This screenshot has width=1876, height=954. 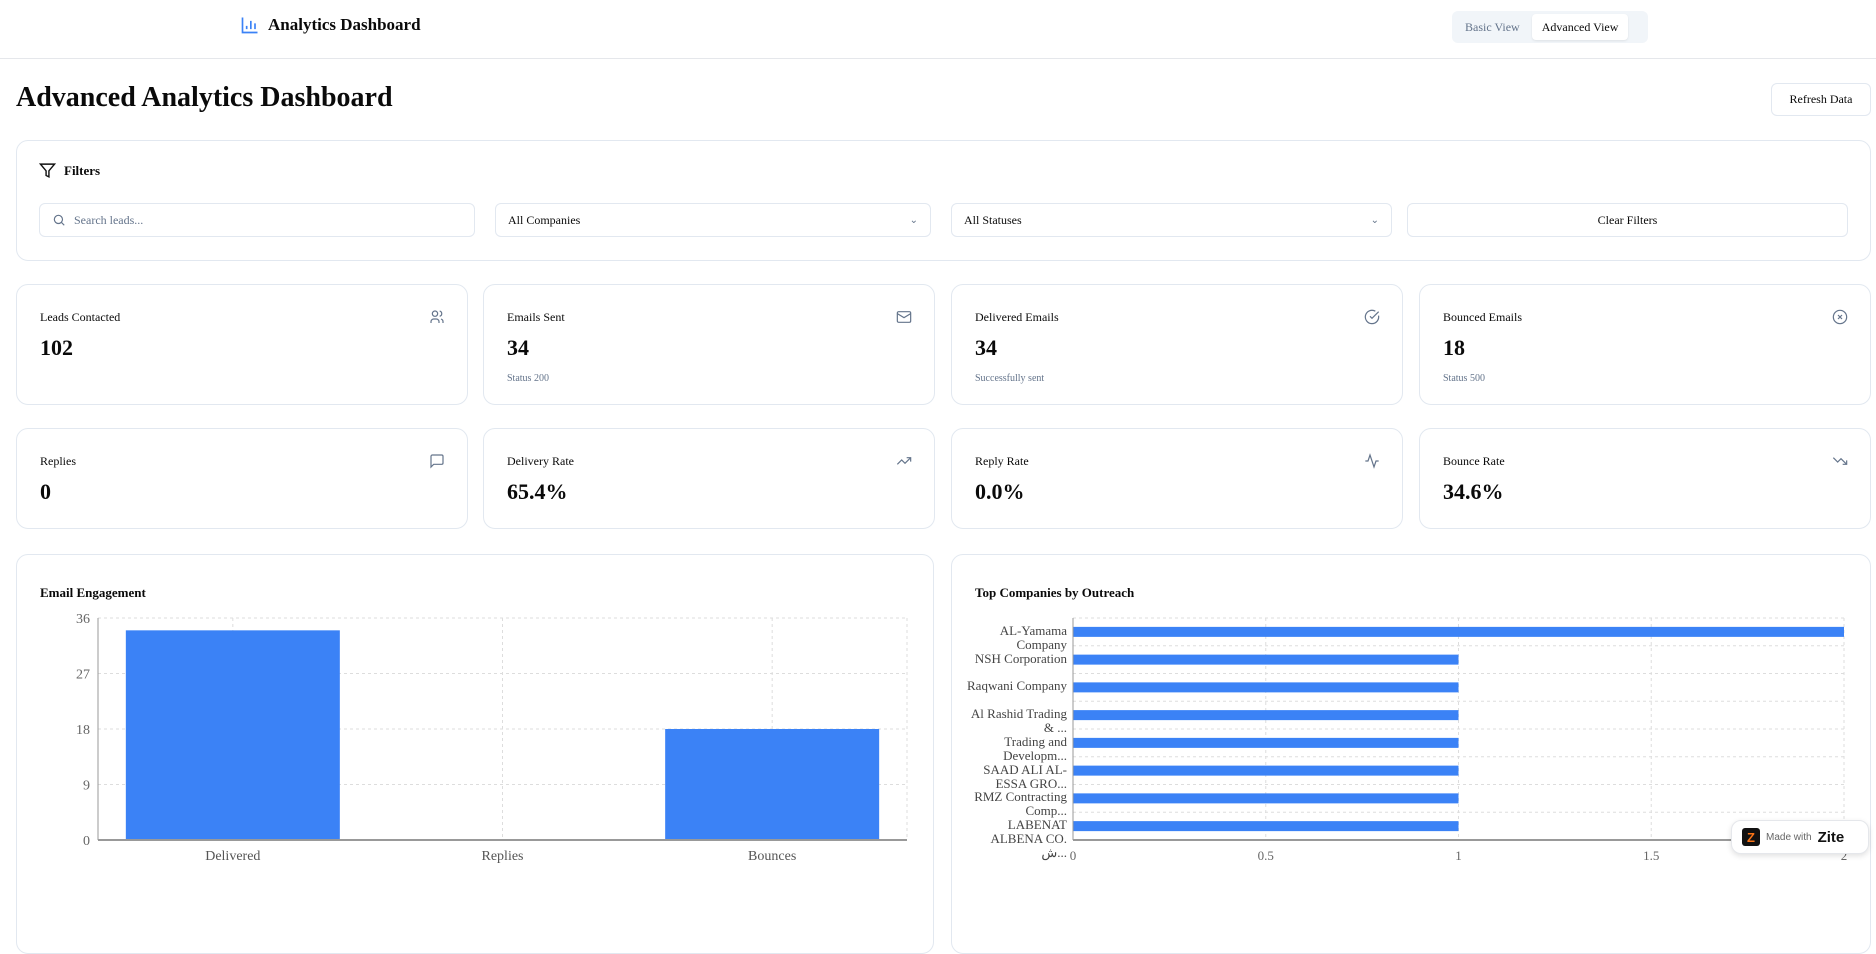 I want to click on app-logo: Analytics Dashboard, so click(x=330, y=25).